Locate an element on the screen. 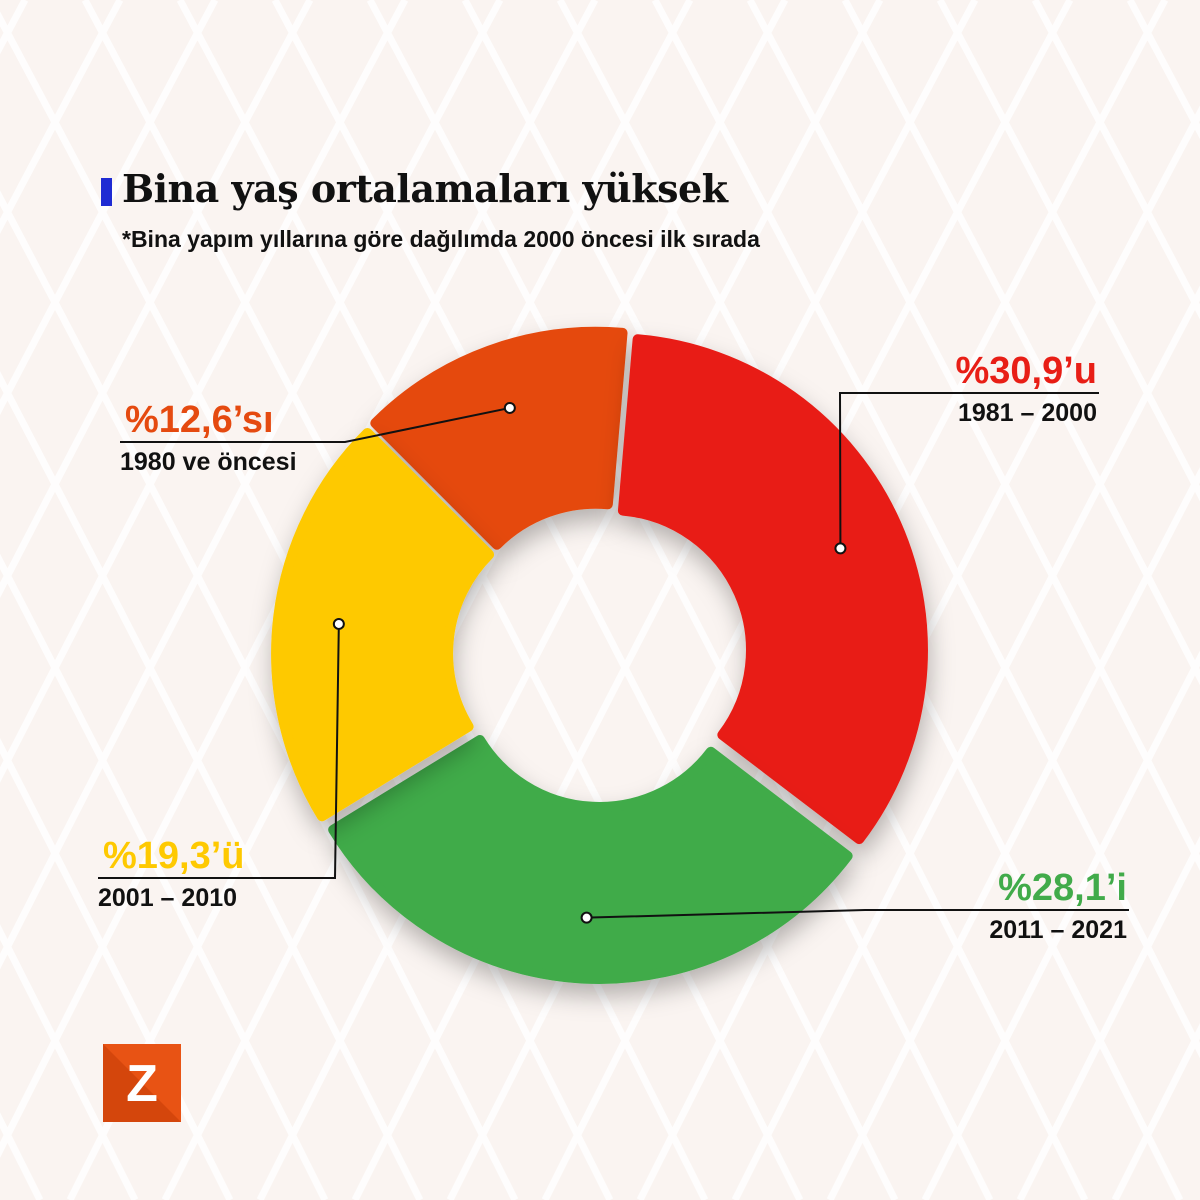 The width and height of the screenshot is (1200, 1200). logo-letter: Z is located at coordinates (142, 1084).